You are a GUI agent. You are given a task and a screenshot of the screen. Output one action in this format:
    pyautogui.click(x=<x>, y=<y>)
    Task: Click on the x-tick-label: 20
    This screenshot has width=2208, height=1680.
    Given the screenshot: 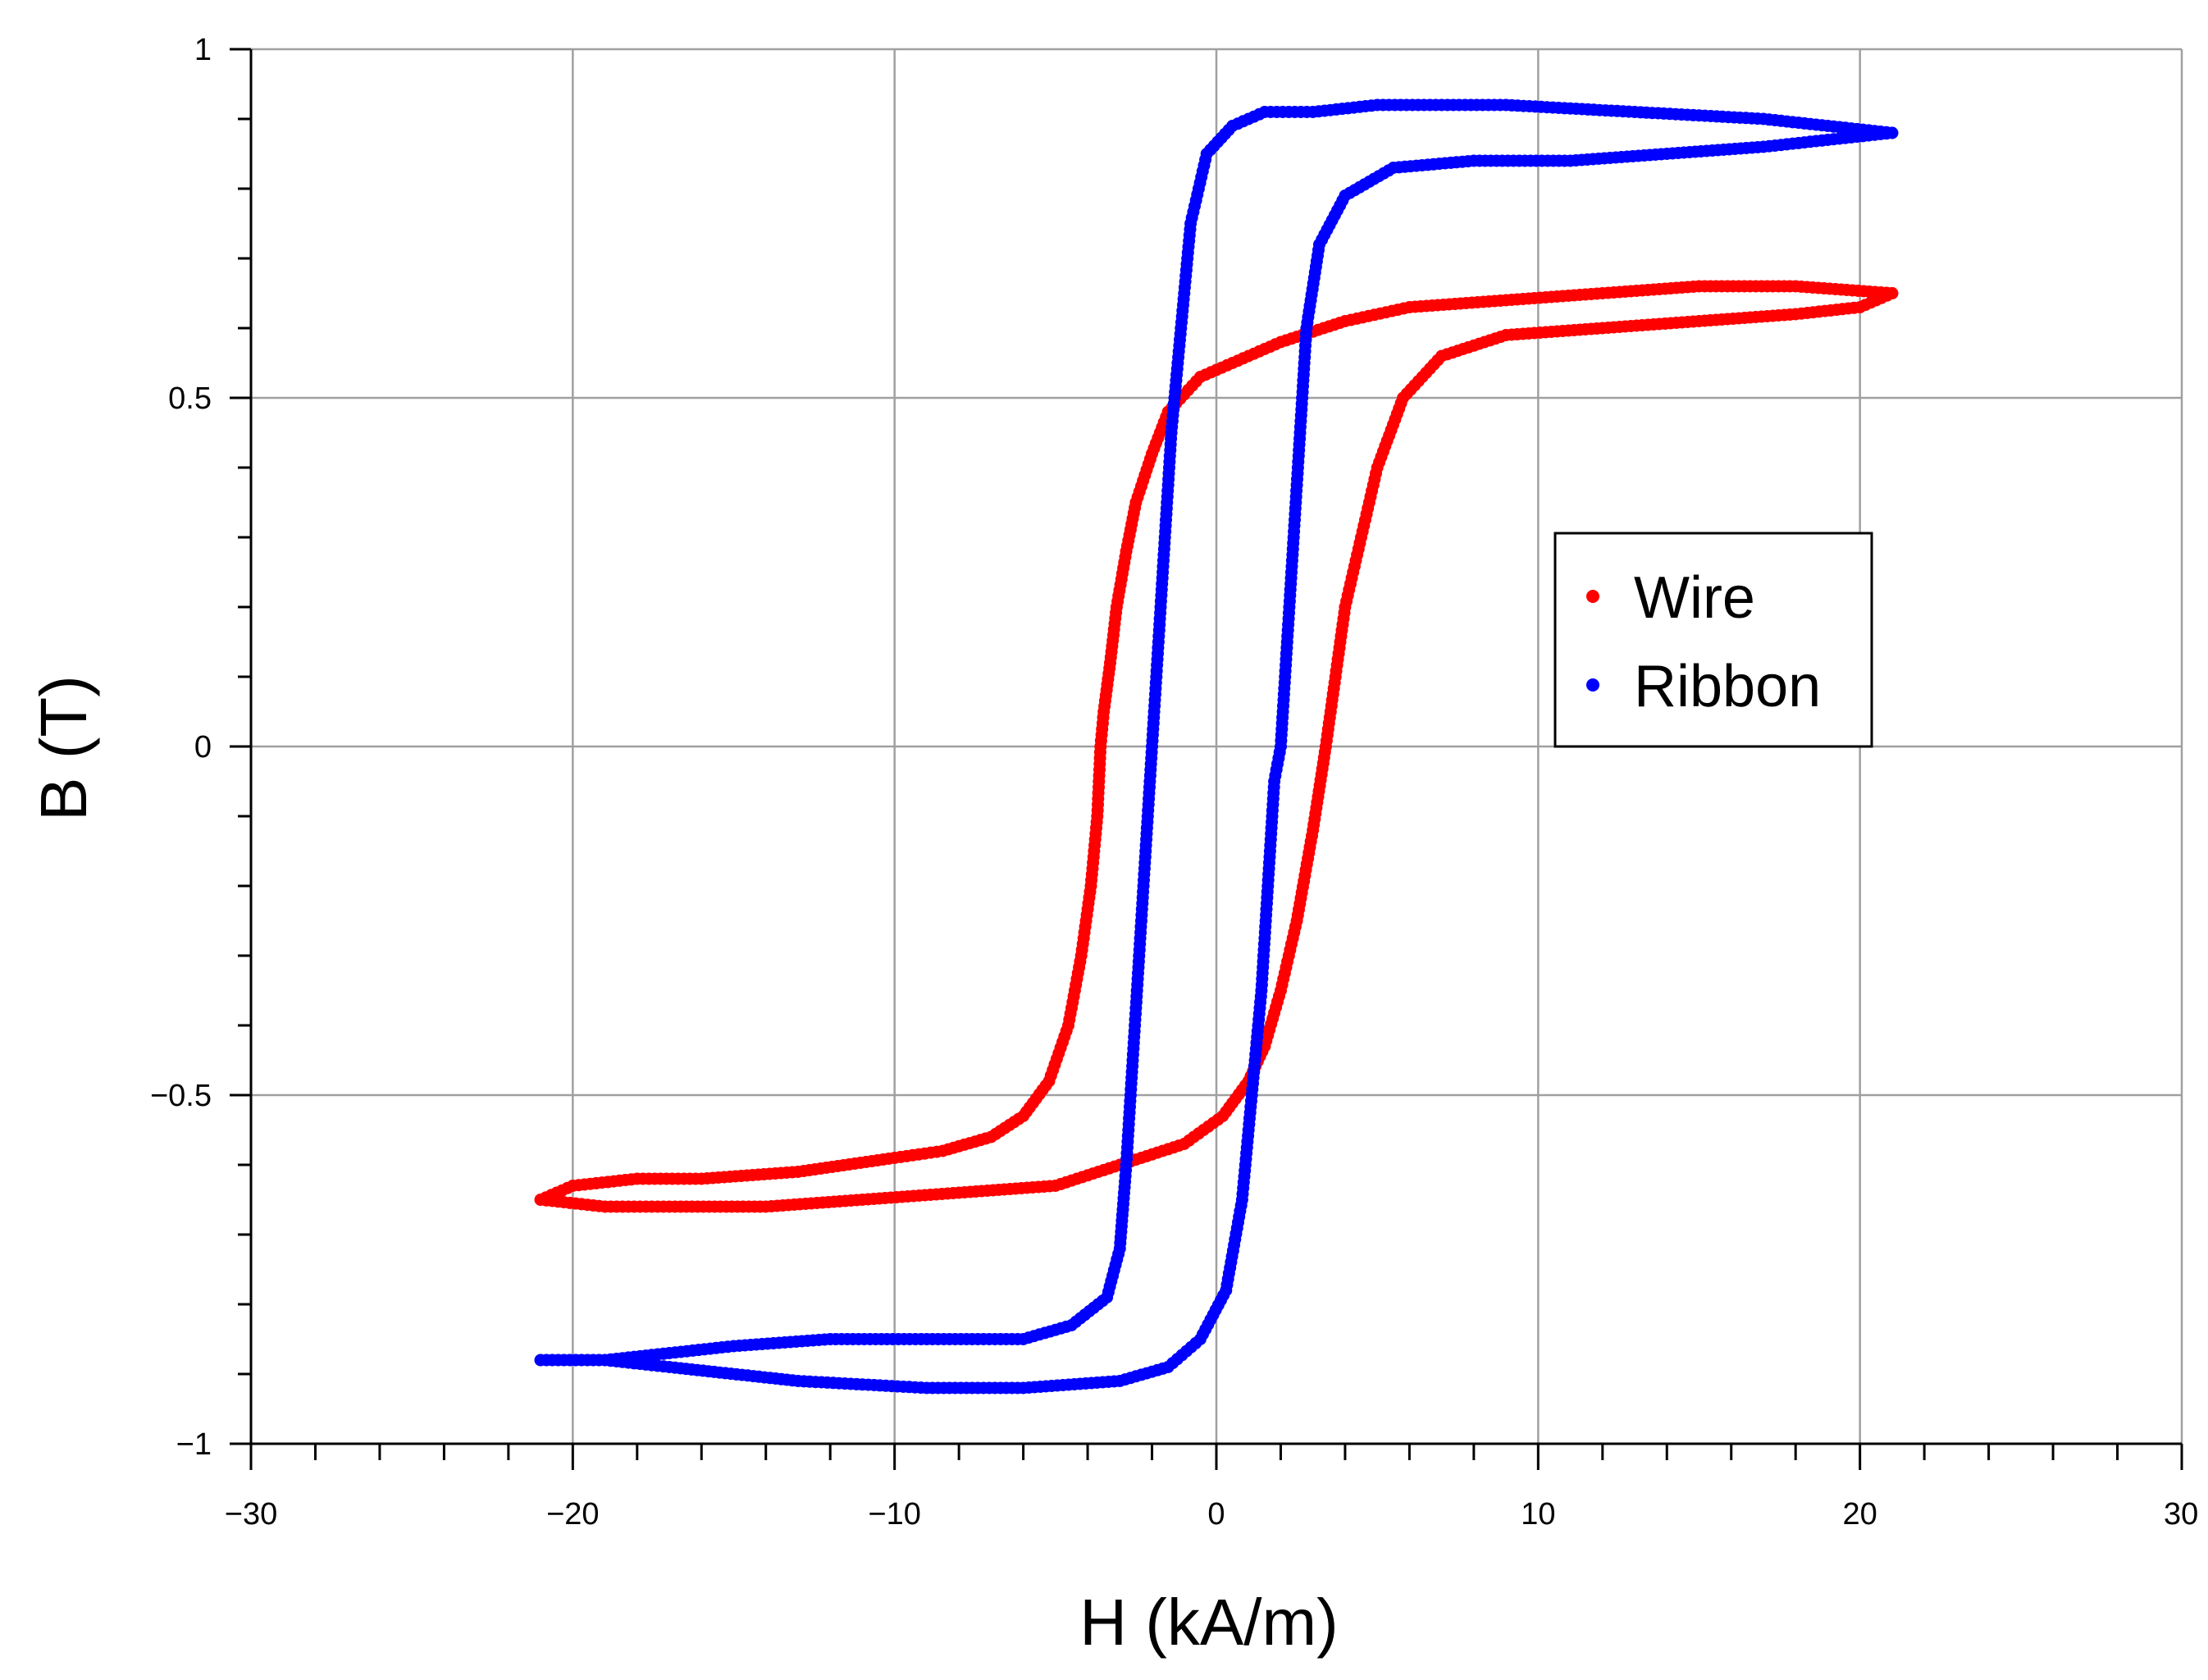 What is the action you would take?
    pyautogui.click(x=1860, y=1515)
    